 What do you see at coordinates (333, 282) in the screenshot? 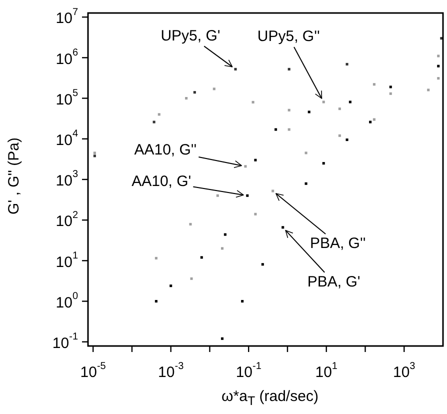
I see `annotation: PBA, G'` at bounding box center [333, 282].